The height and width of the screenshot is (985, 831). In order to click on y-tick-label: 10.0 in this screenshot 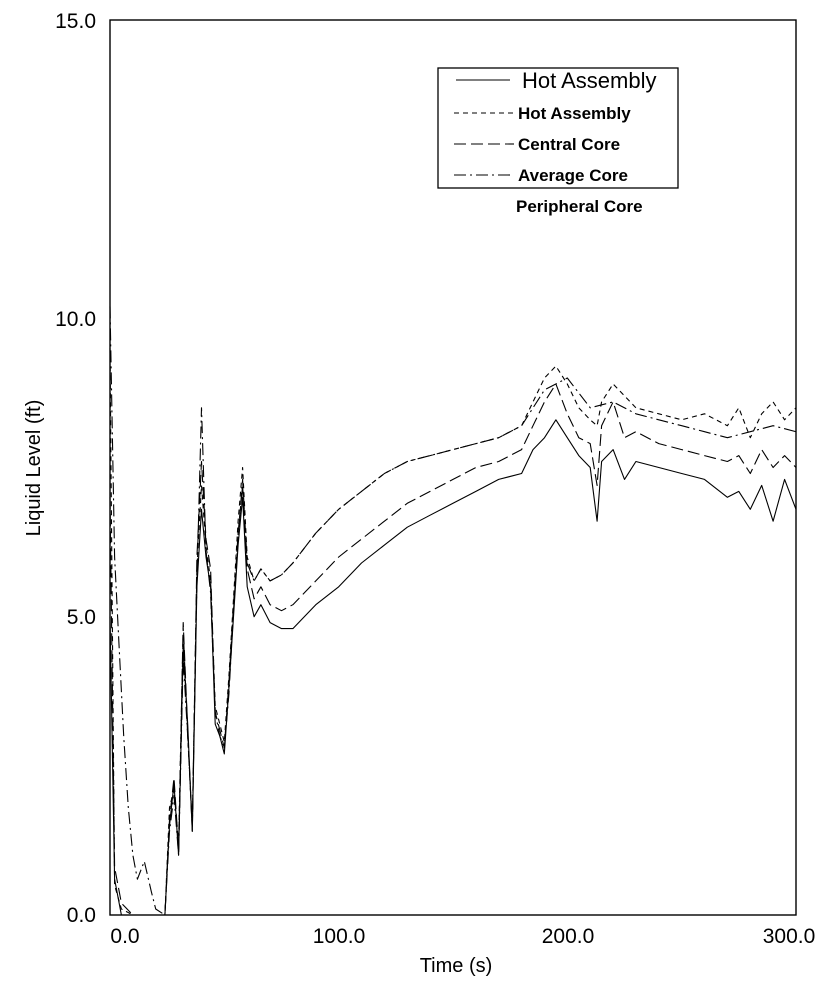, I will do `click(75, 319)`.